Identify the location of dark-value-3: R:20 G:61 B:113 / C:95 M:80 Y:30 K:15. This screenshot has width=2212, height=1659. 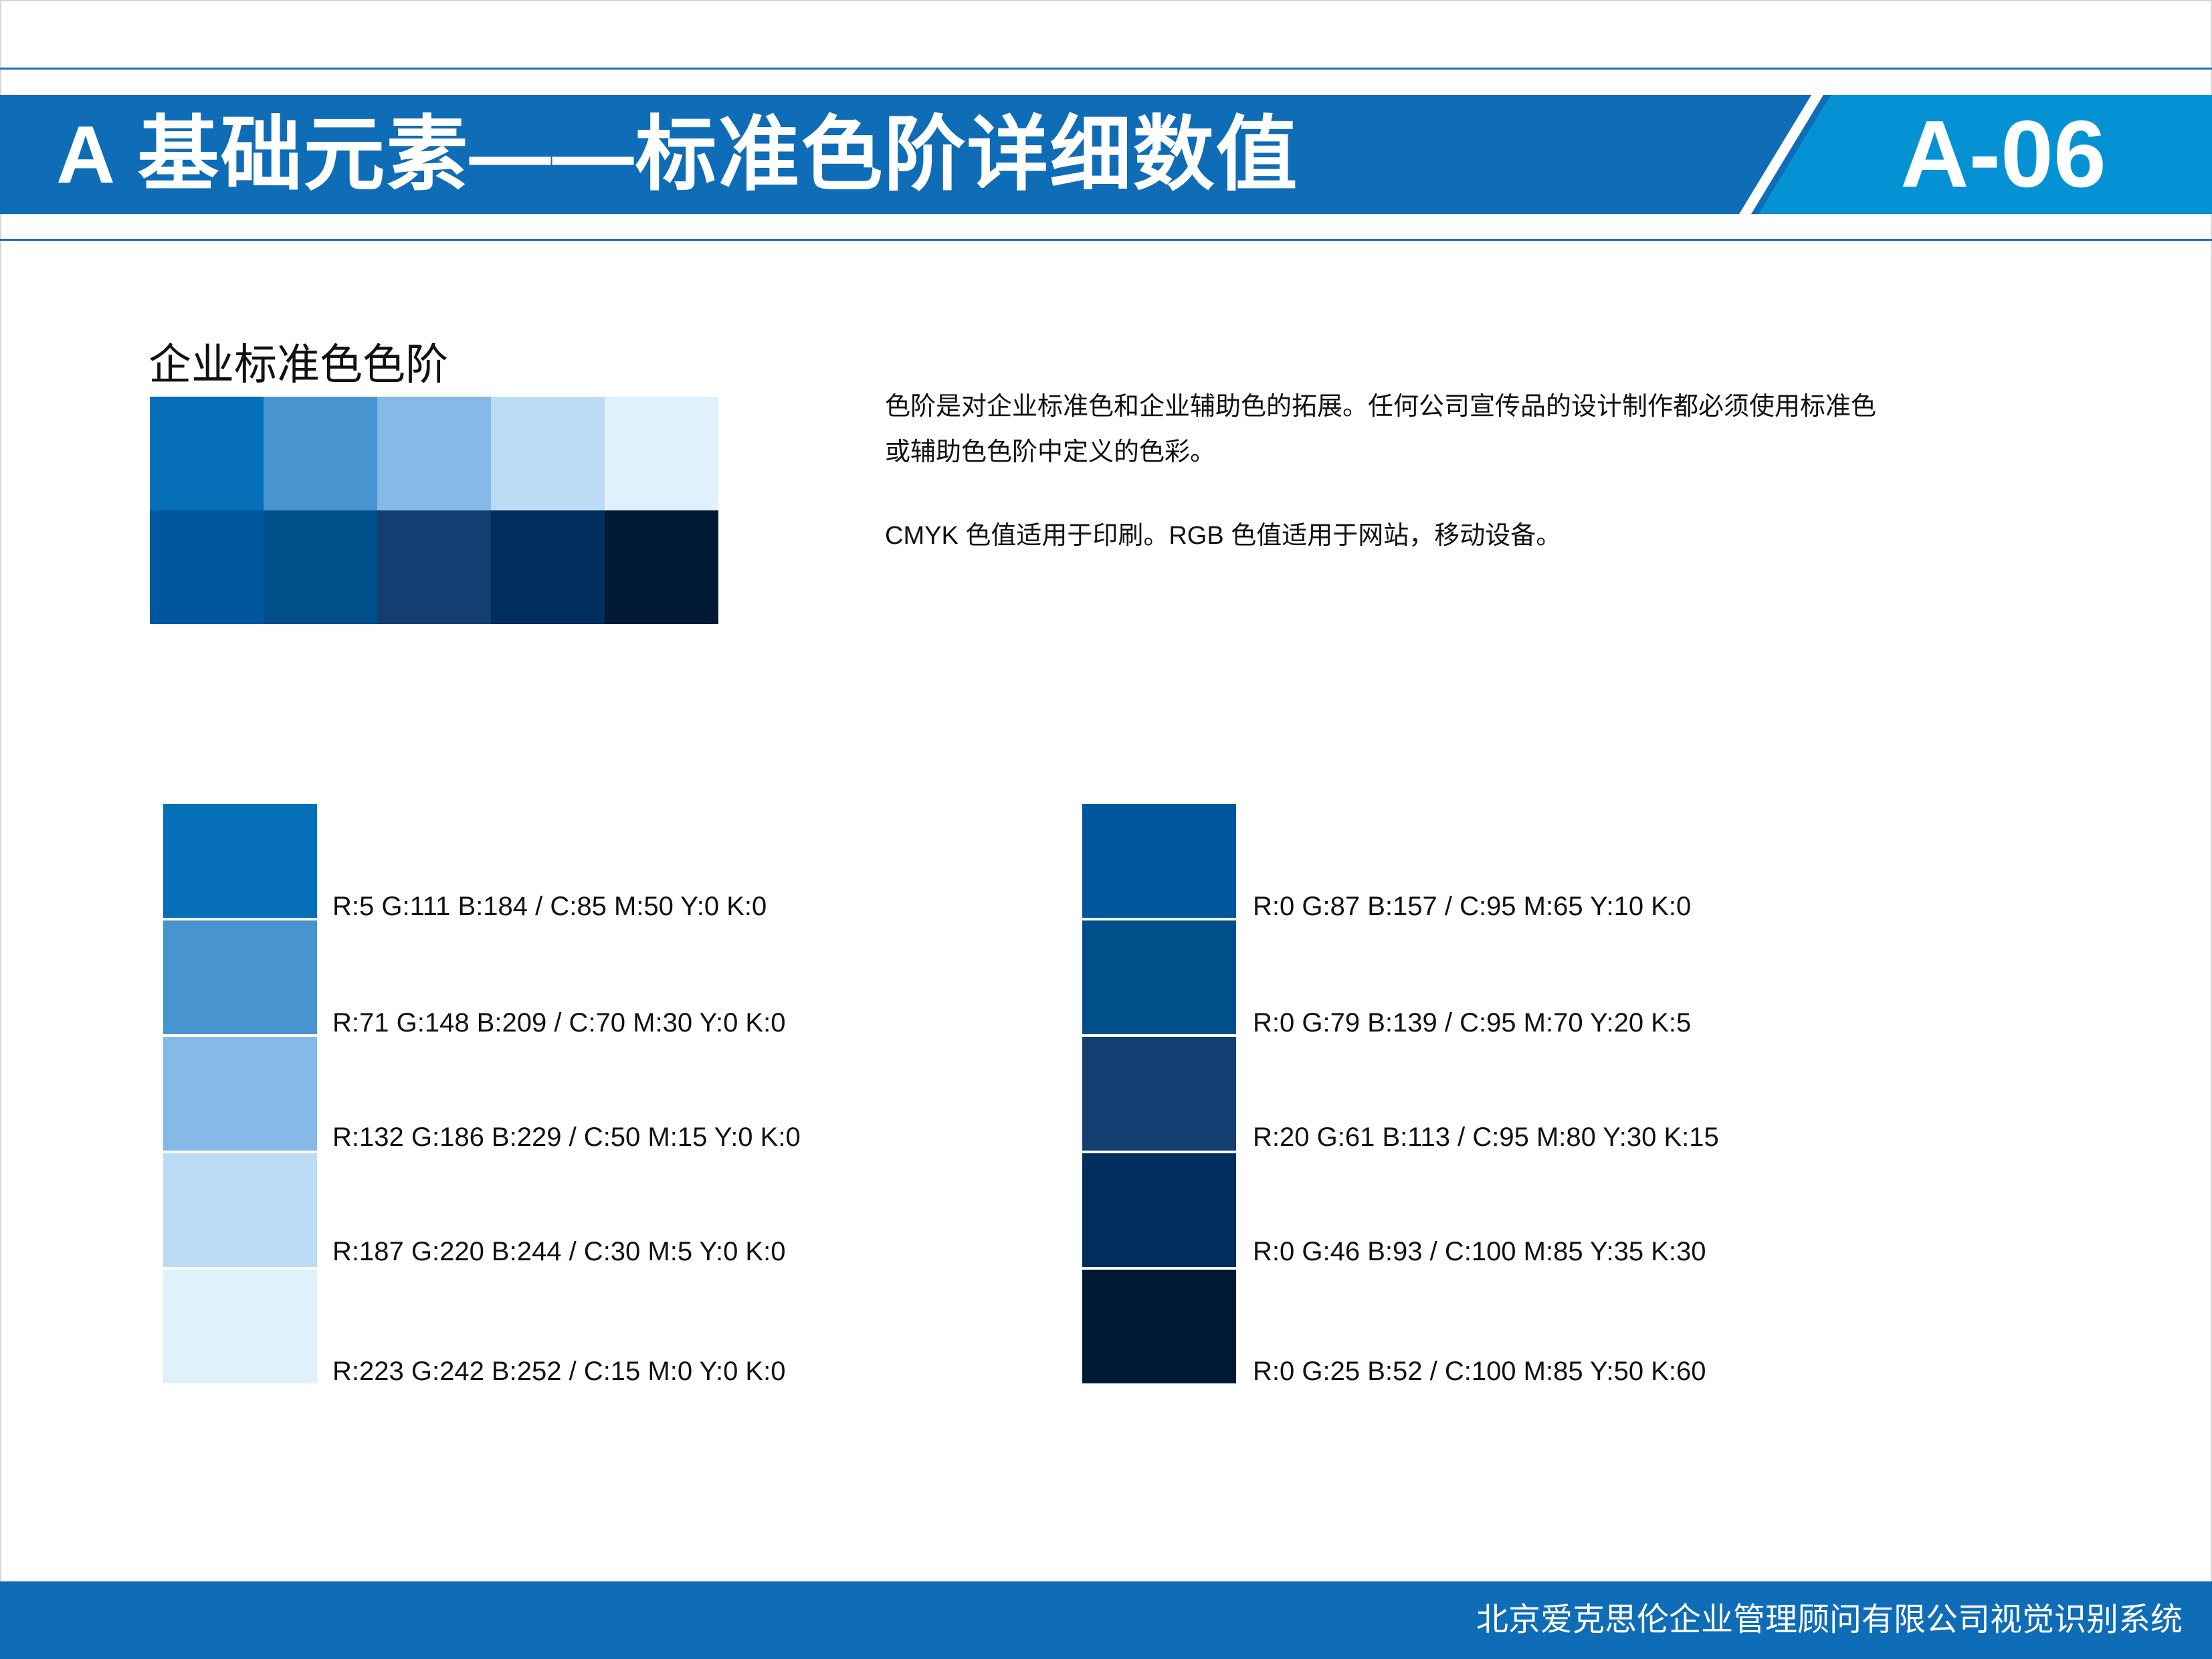
(1486, 1137).